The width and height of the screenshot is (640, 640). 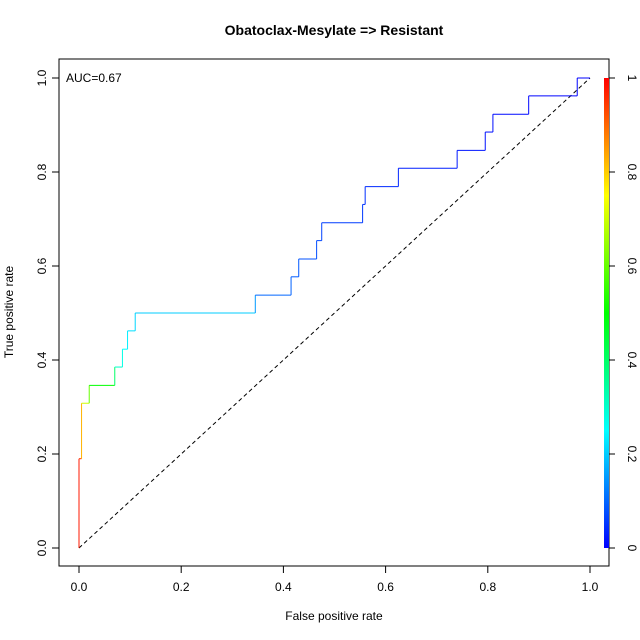 I want to click on x-tick-label: 0.0, so click(x=79, y=587).